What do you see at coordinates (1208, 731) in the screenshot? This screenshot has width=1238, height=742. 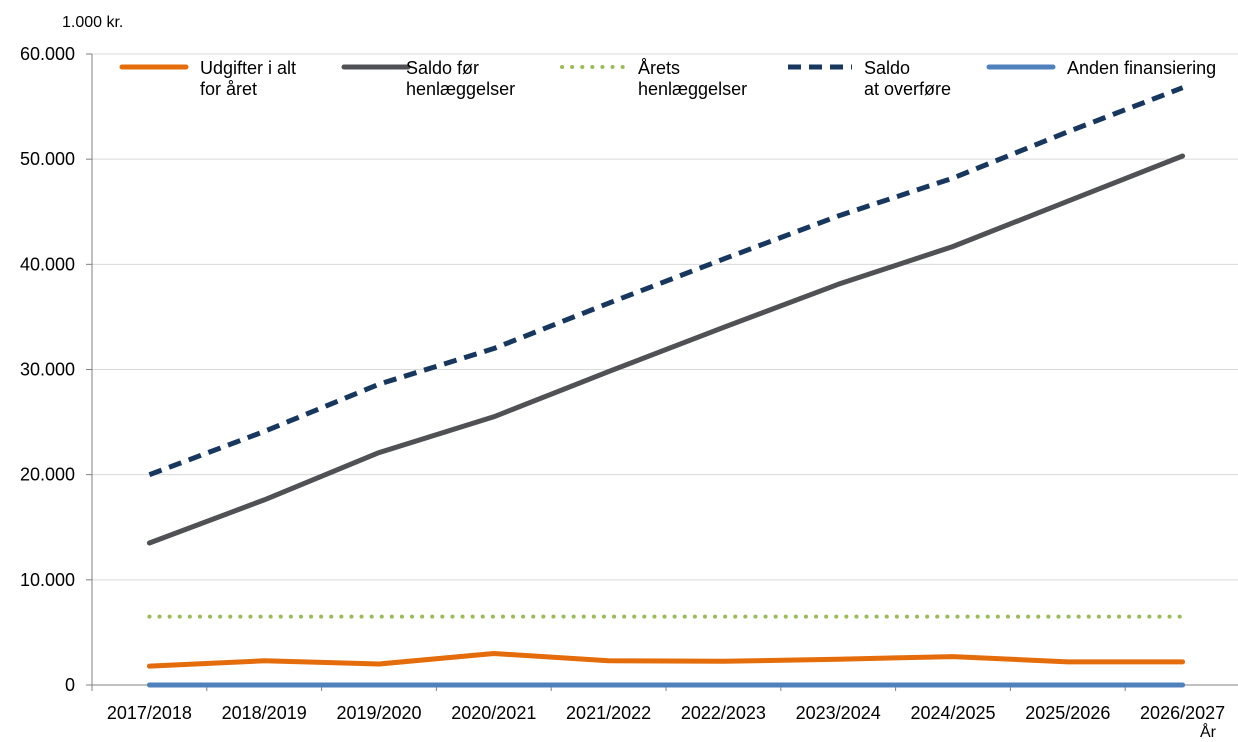 I see `x-axis-title: År` at bounding box center [1208, 731].